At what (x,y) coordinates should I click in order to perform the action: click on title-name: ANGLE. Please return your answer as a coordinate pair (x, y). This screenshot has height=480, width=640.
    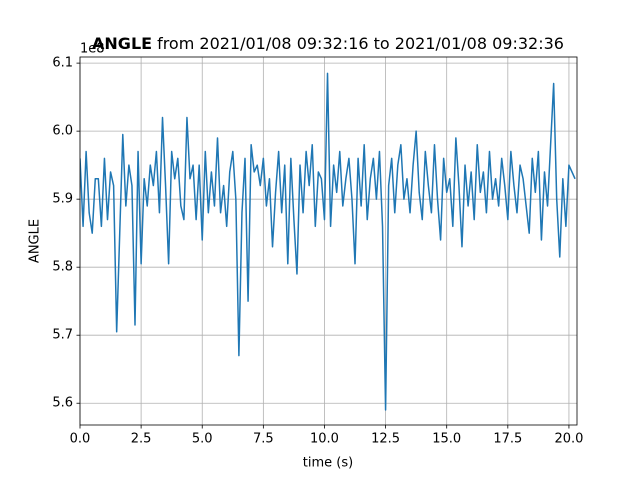
    Looking at the image, I should click on (122, 43).